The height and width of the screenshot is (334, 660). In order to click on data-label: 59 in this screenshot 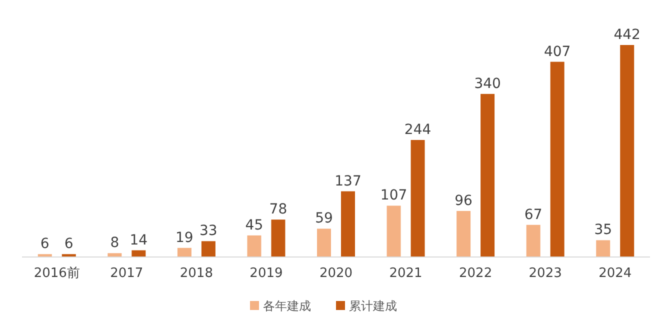, I will do `click(324, 218)`.